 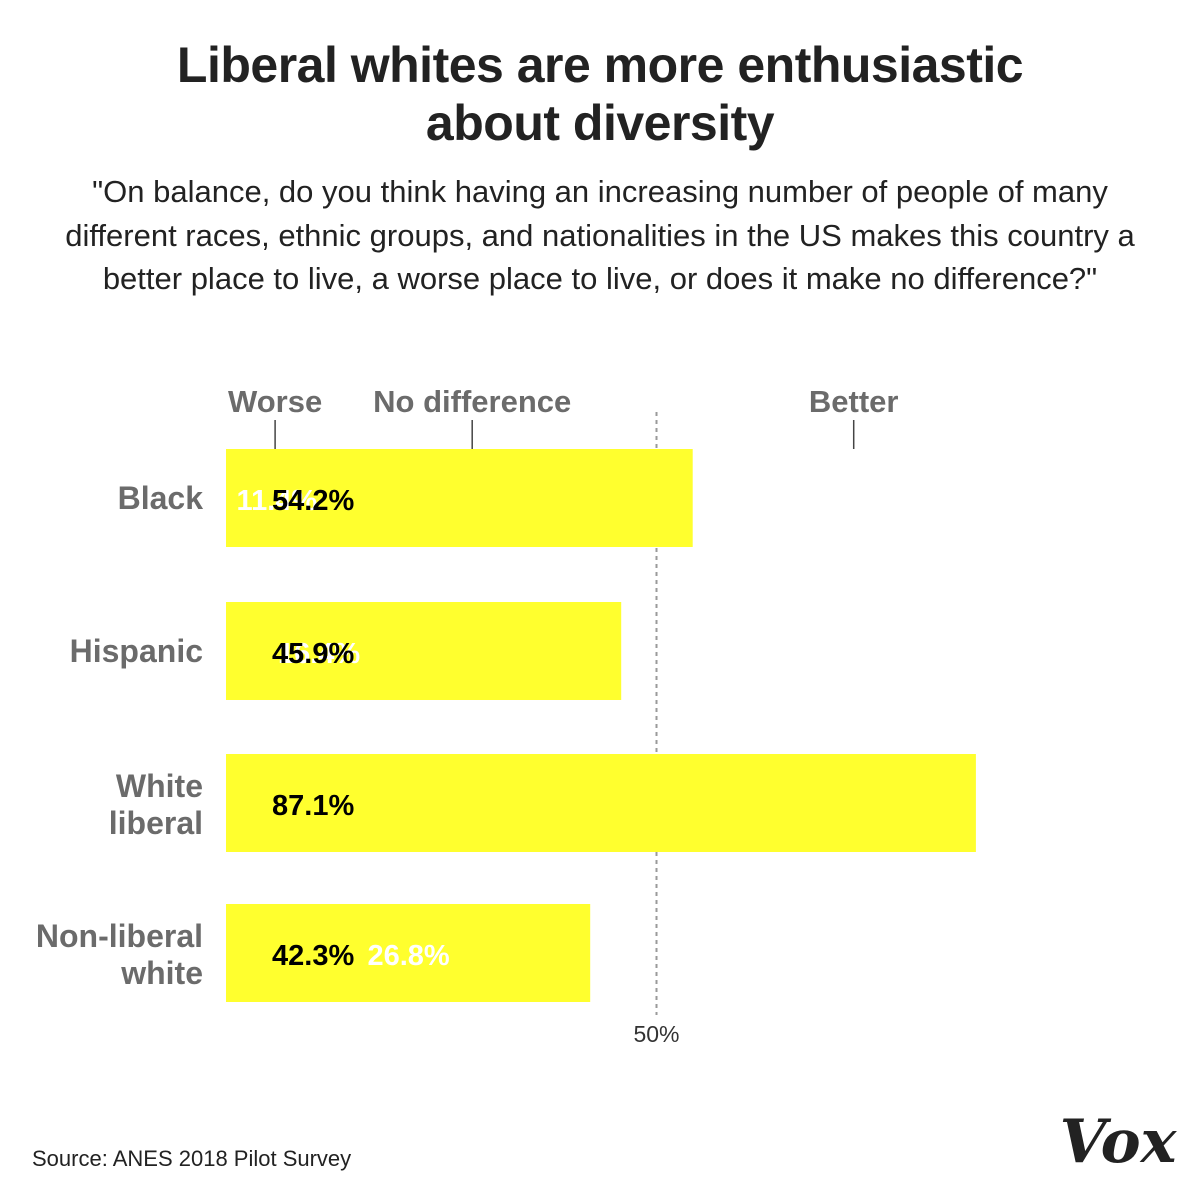 What do you see at coordinates (313, 654) in the screenshot?
I see `data-label-better-hispanic: 45.9%` at bounding box center [313, 654].